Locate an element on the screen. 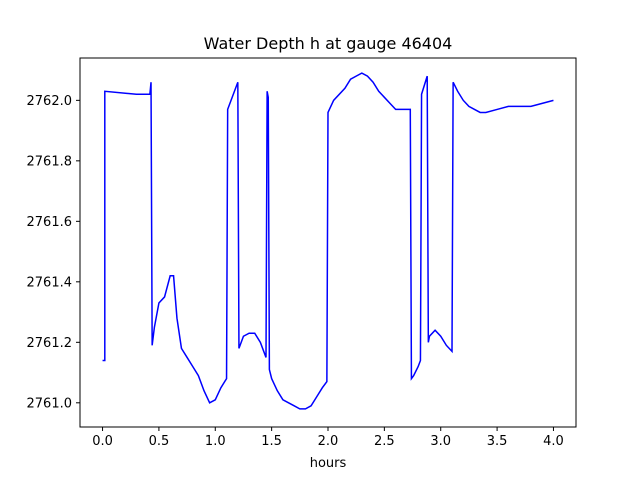 The width and height of the screenshot is (640, 480). y-tick-label: 2761.8 is located at coordinates (50, 161).